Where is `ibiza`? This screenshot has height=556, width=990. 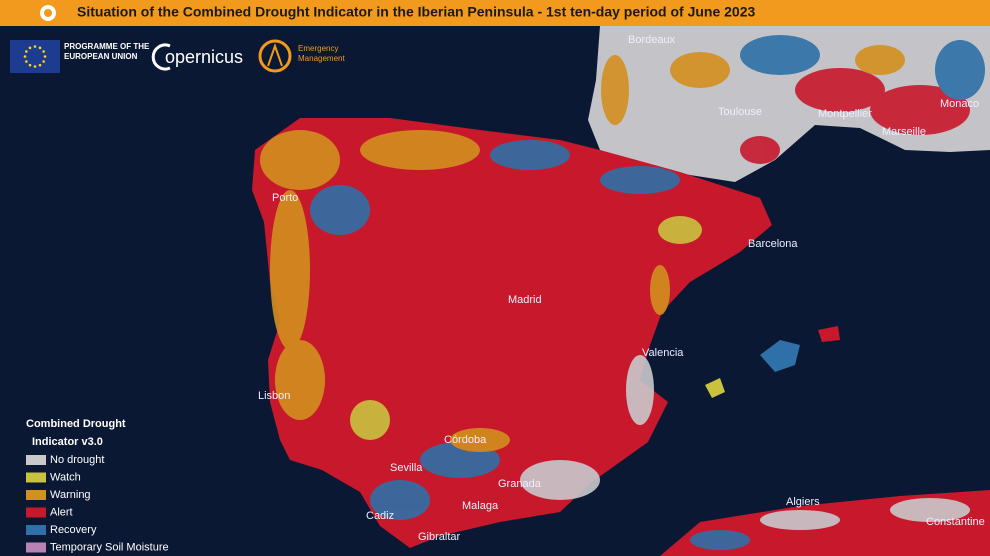 ibiza is located at coordinates (715, 388).